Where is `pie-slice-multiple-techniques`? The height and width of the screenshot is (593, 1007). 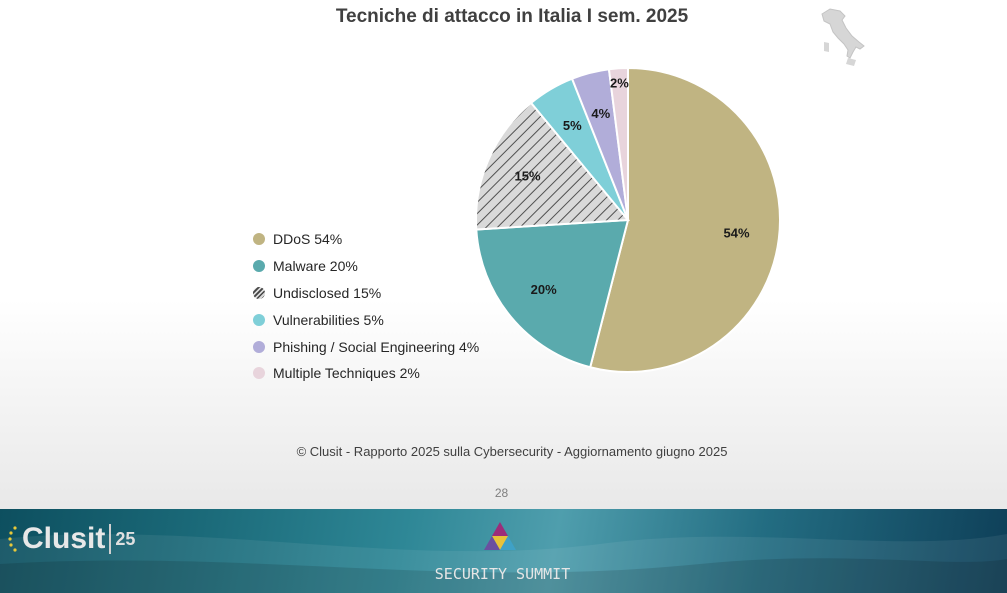
pie-slice-multiple-techniques is located at coordinates (618, 143).